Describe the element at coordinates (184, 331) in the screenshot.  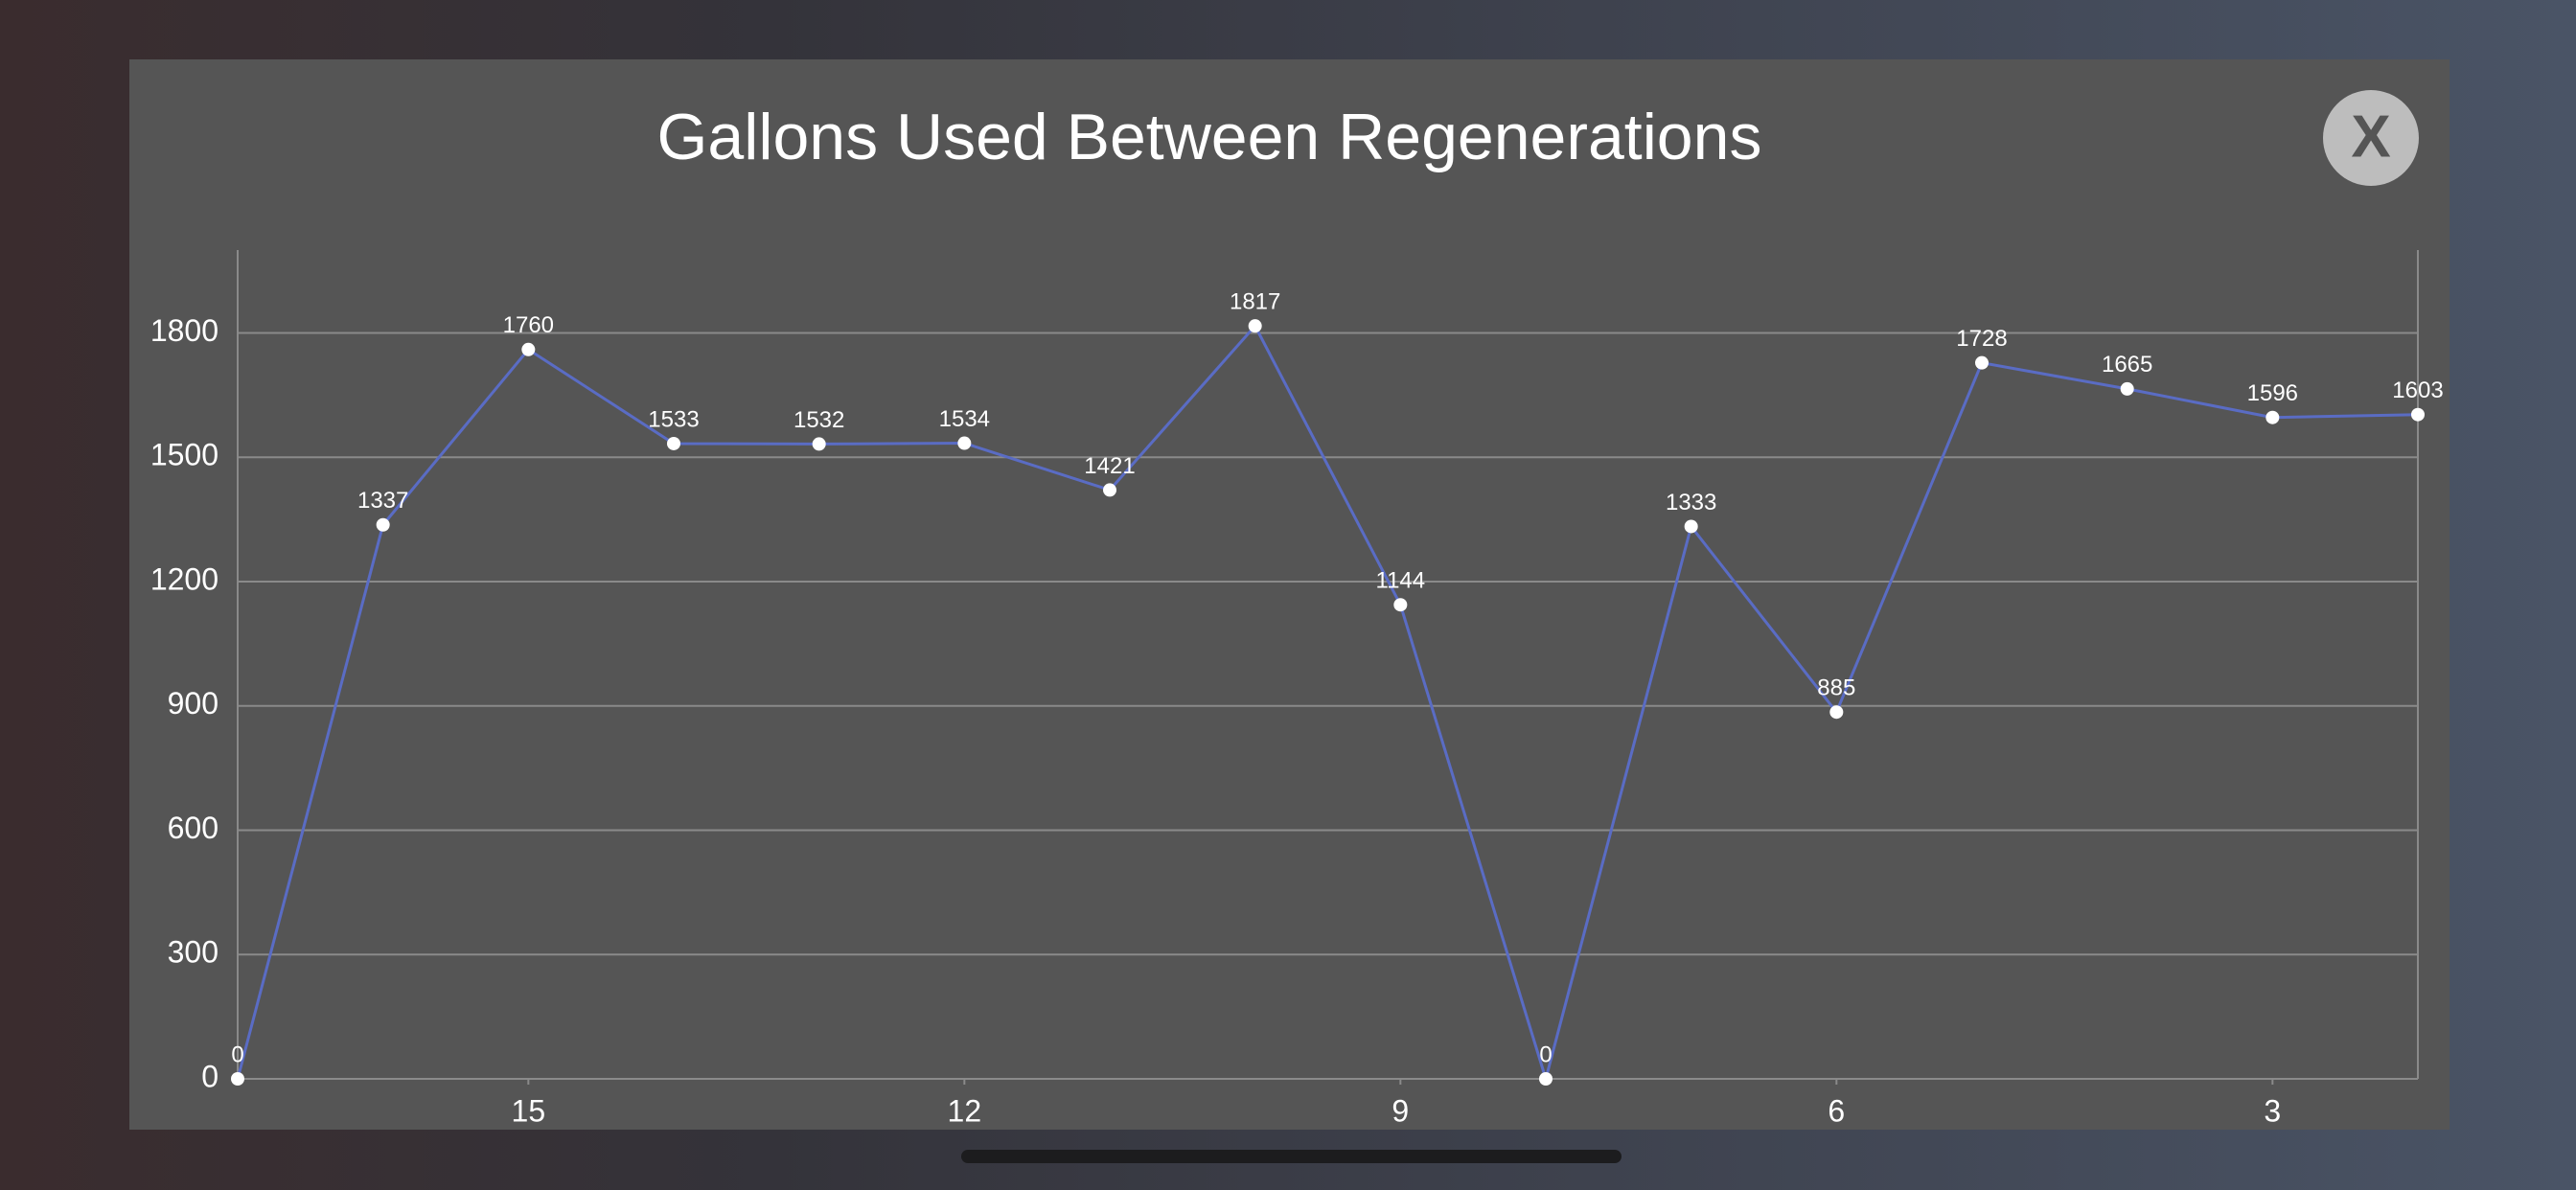
I see `y-tick-label: 1800` at that location.